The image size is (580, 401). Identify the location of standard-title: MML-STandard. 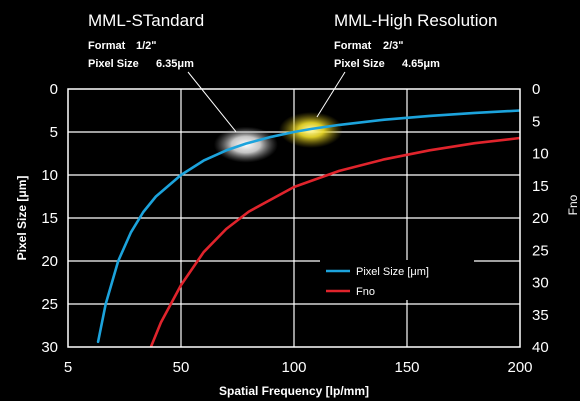
(146, 20).